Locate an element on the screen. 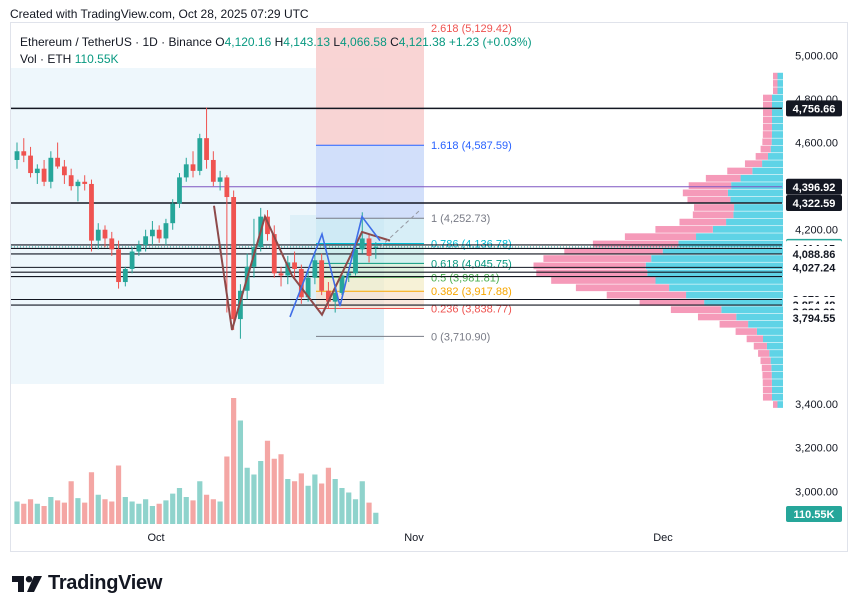 This screenshot has height=612, width=858. low-label: L is located at coordinates (337, 42).